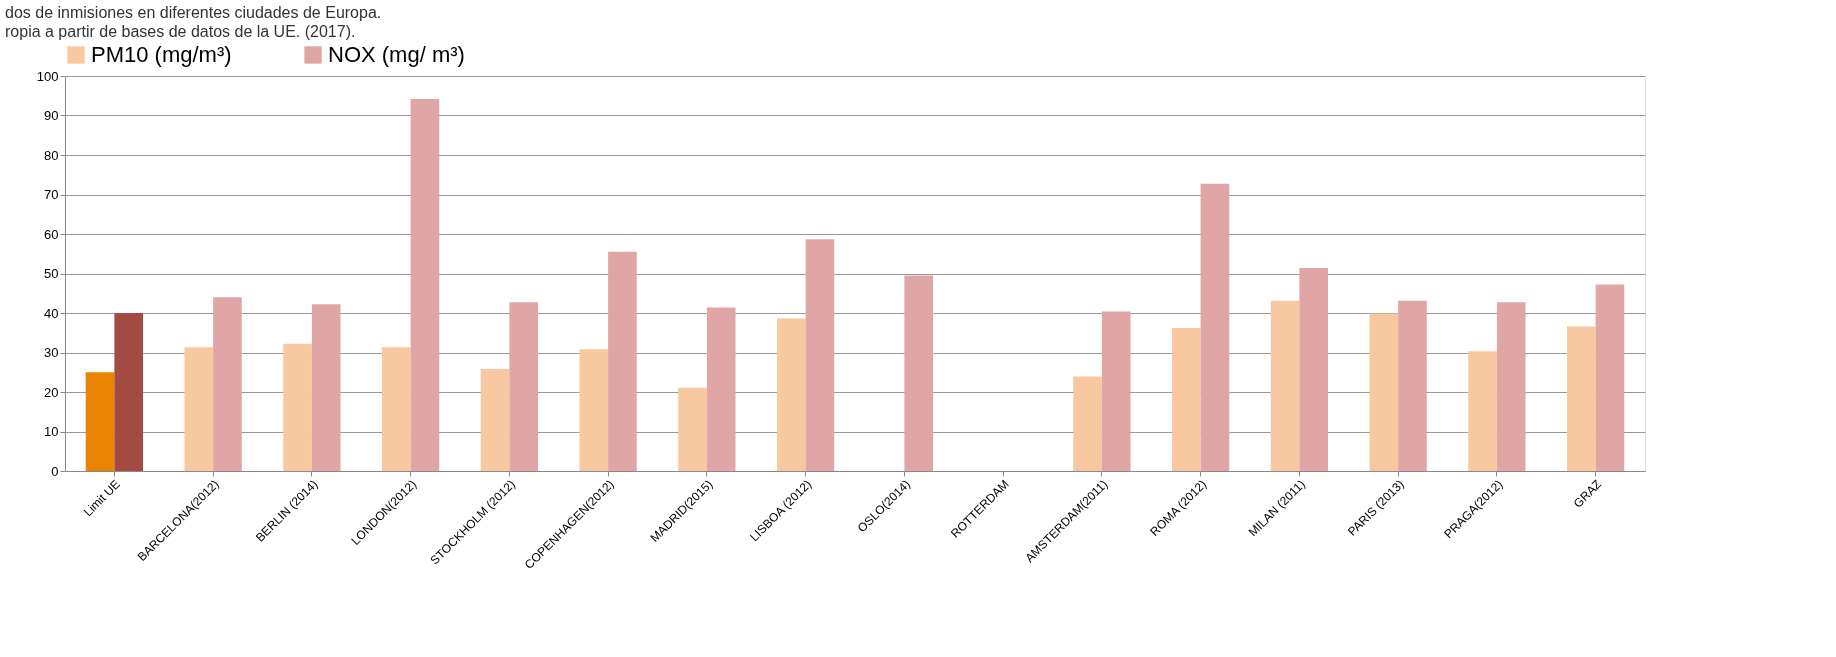 Image resolution: width=1836 pixels, height=657 pixels. What do you see at coordinates (51, 313) in the screenshot?
I see `y-tick-label: 40` at bounding box center [51, 313].